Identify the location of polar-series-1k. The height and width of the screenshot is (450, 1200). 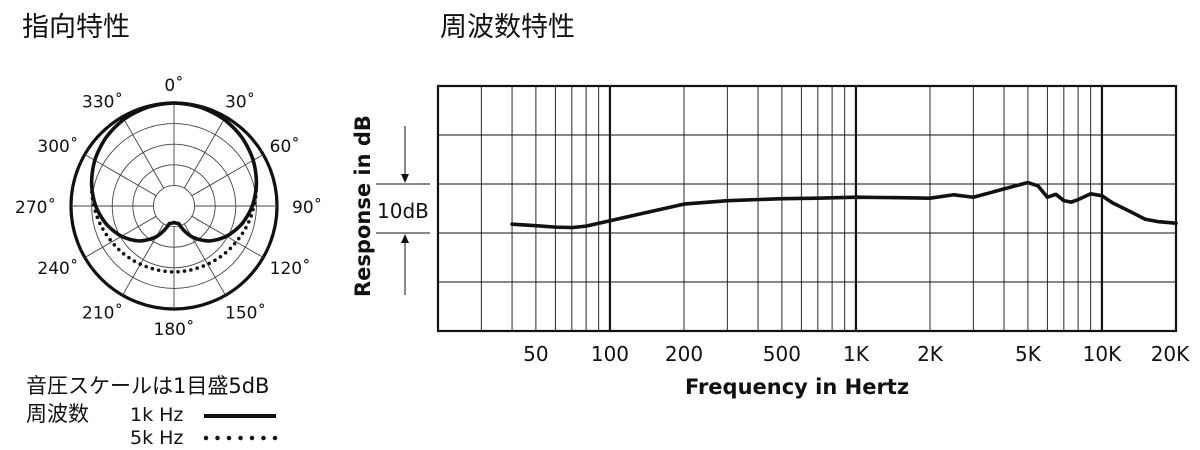
(174, 172).